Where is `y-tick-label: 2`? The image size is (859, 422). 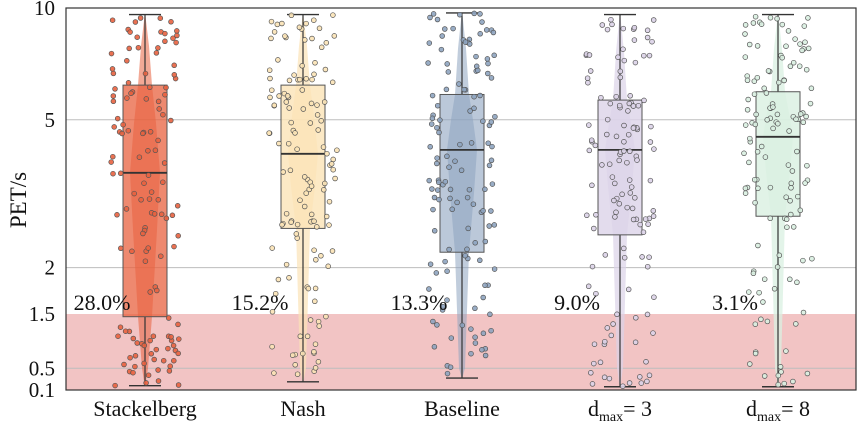
y-tick-label: 2 is located at coordinates (50, 268).